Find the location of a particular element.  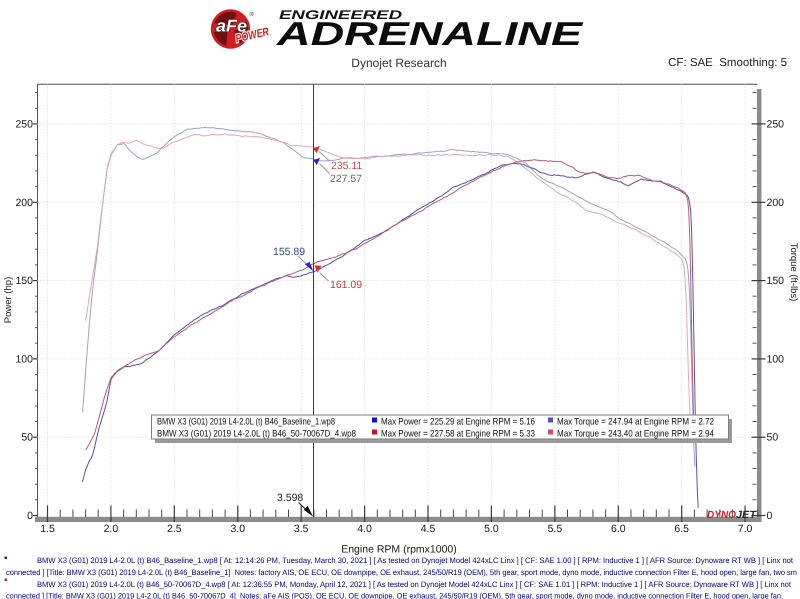

svg-text: 2.0 is located at coordinates (111, 529).